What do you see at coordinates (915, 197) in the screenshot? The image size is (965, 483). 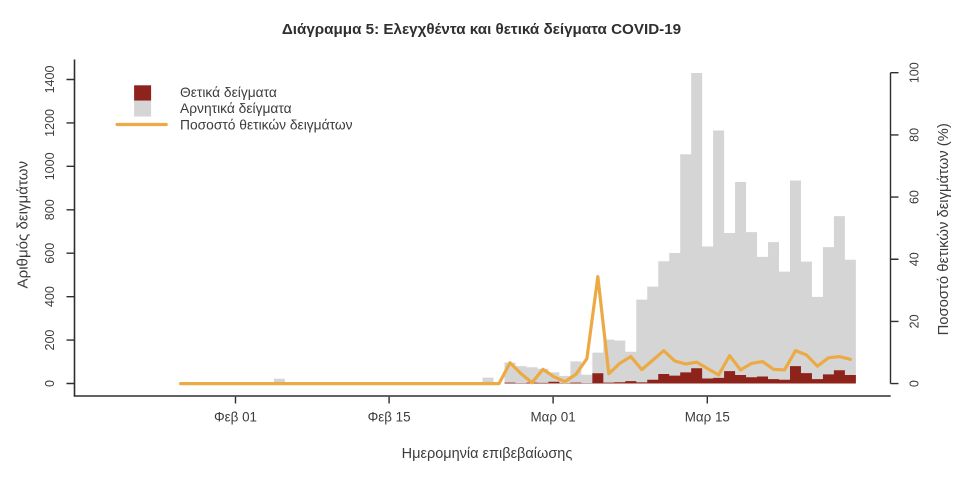 I see `svg-text: 60` at bounding box center [915, 197].